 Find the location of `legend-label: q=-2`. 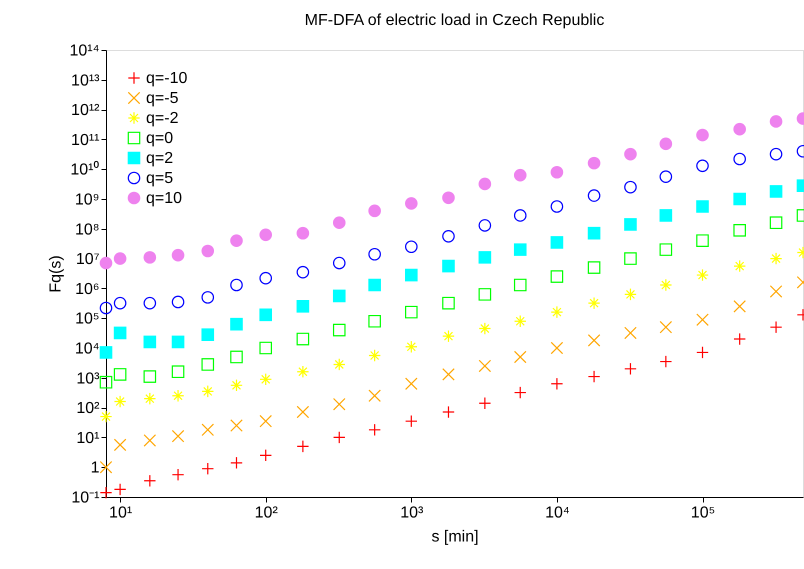

legend-label: q=-2 is located at coordinates (162, 118).